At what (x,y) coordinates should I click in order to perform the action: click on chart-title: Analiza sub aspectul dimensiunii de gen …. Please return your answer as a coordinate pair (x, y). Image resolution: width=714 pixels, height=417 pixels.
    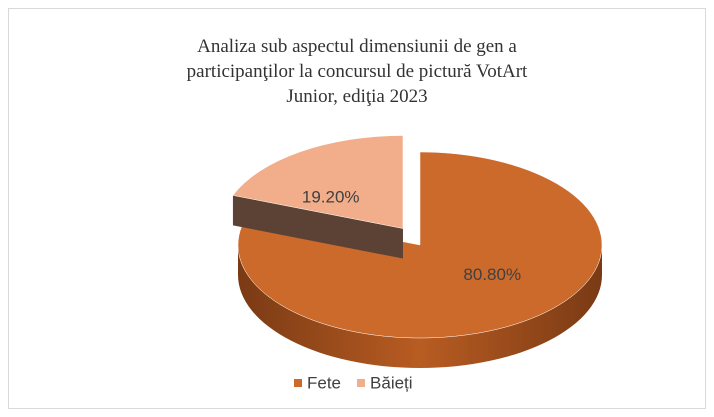
    Looking at the image, I should click on (357, 71).